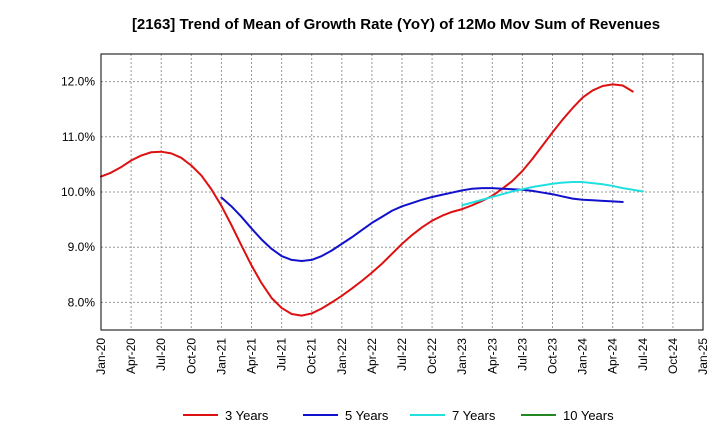 This screenshot has width=720, height=440. I want to click on legend-label: 7 Years, so click(474, 415).